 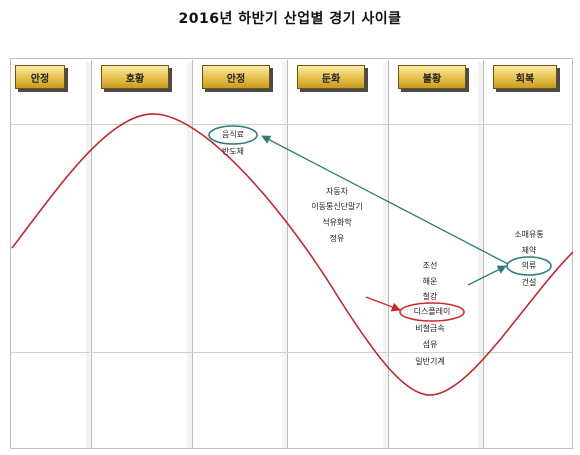 I want to click on display-highlight-ellipse, so click(x=432, y=312).